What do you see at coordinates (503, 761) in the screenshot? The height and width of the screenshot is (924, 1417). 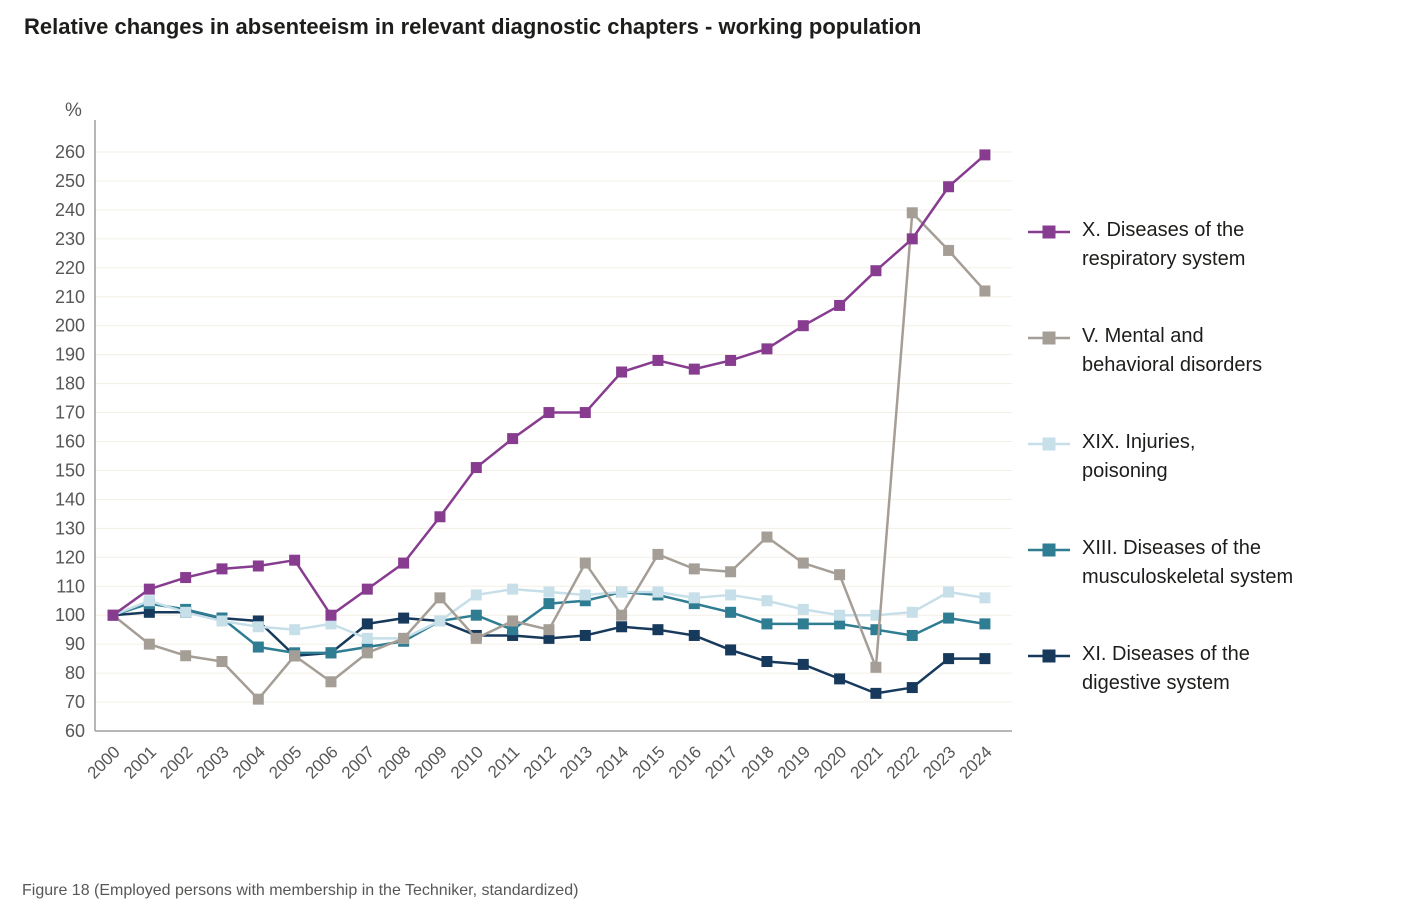 I see `svg-text: 2011` at bounding box center [503, 761].